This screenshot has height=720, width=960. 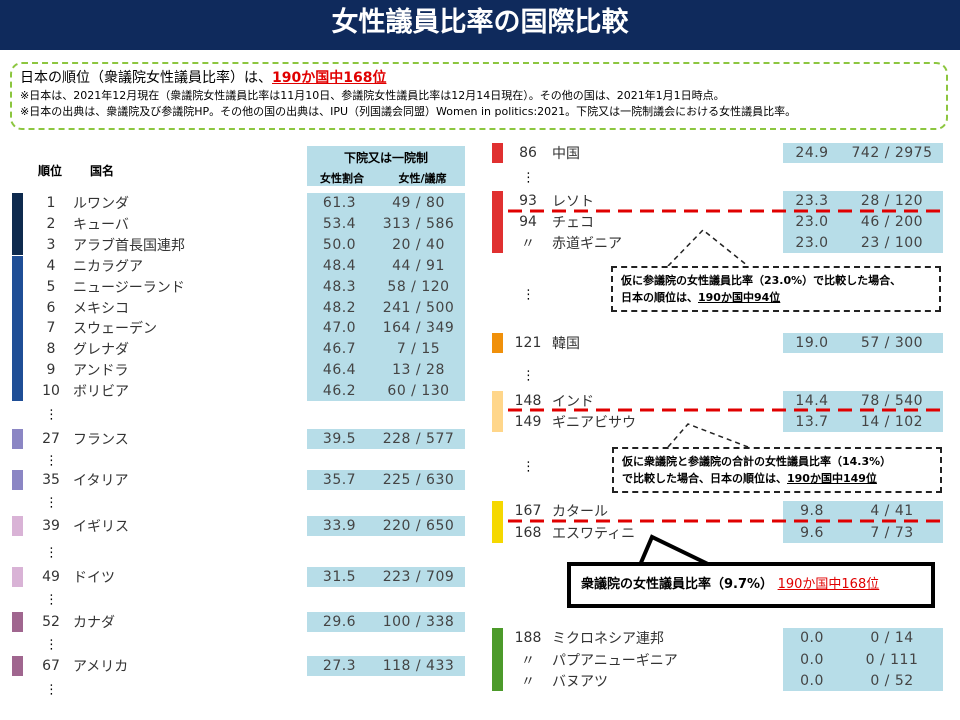 I want to click on country: カナダ, so click(x=94, y=623).